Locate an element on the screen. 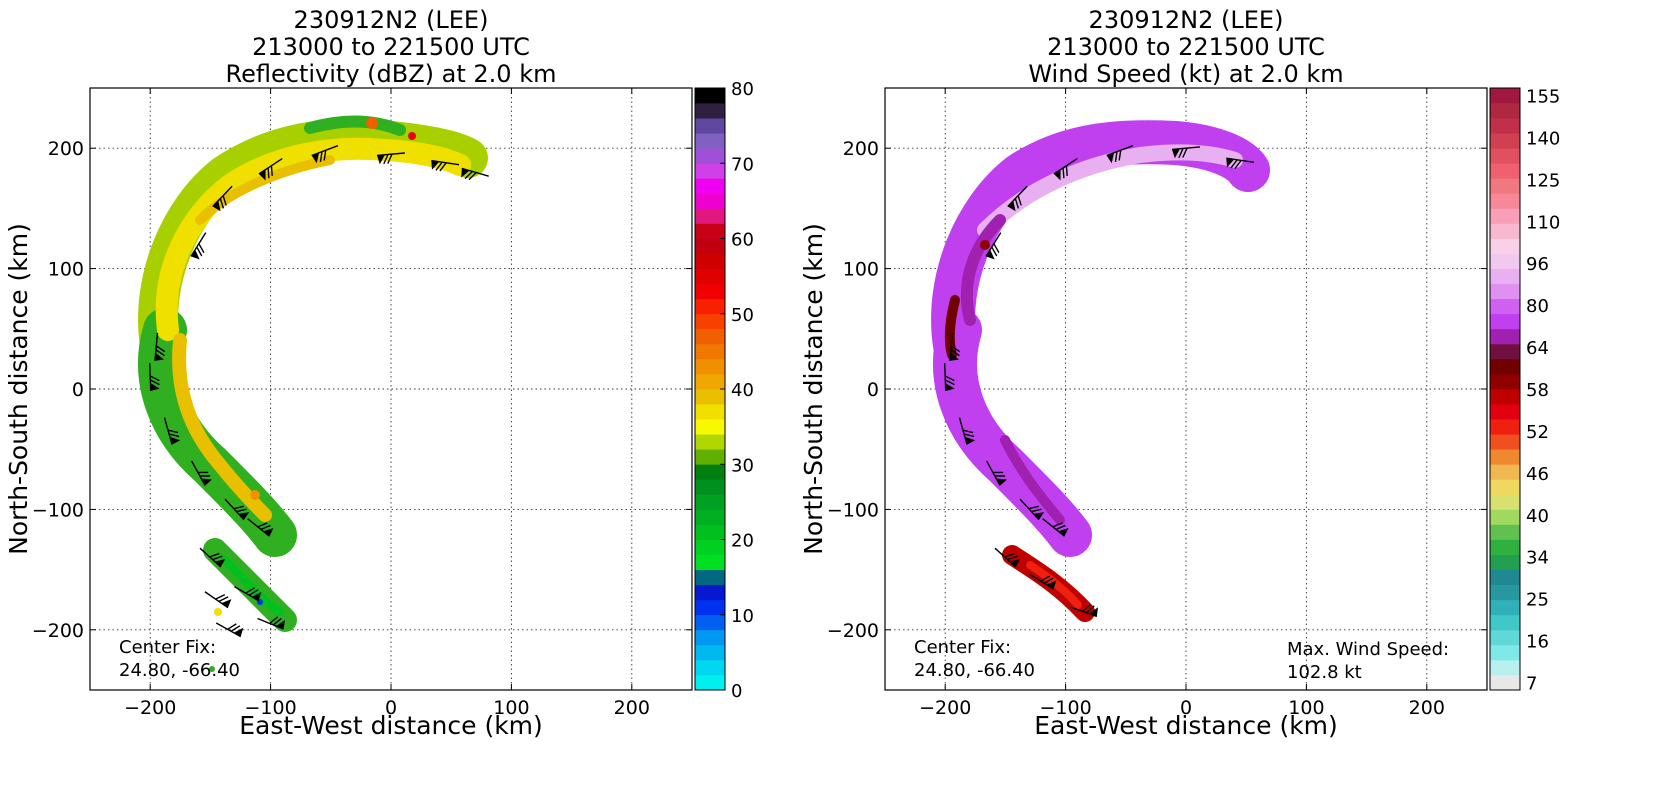  x-tick-label: −200 is located at coordinates (150, 708).